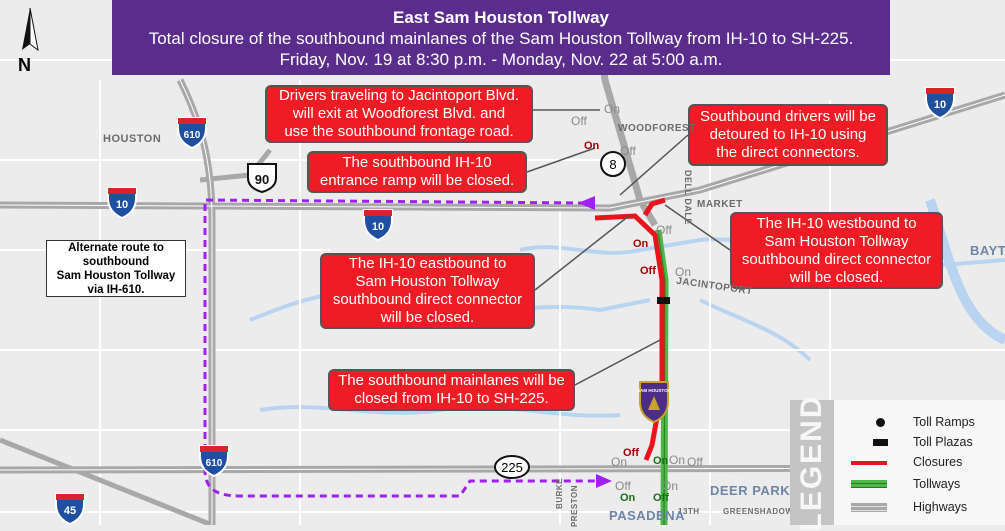  I want to click on label-market: MARKET, so click(720, 204).